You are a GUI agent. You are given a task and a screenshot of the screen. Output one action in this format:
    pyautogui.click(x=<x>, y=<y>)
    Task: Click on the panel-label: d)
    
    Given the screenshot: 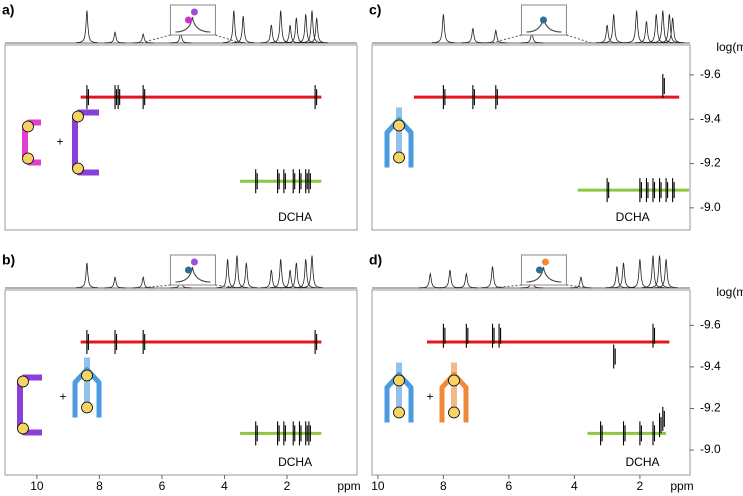 What is the action you would take?
    pyautogui.click(x=375, y=260)
    